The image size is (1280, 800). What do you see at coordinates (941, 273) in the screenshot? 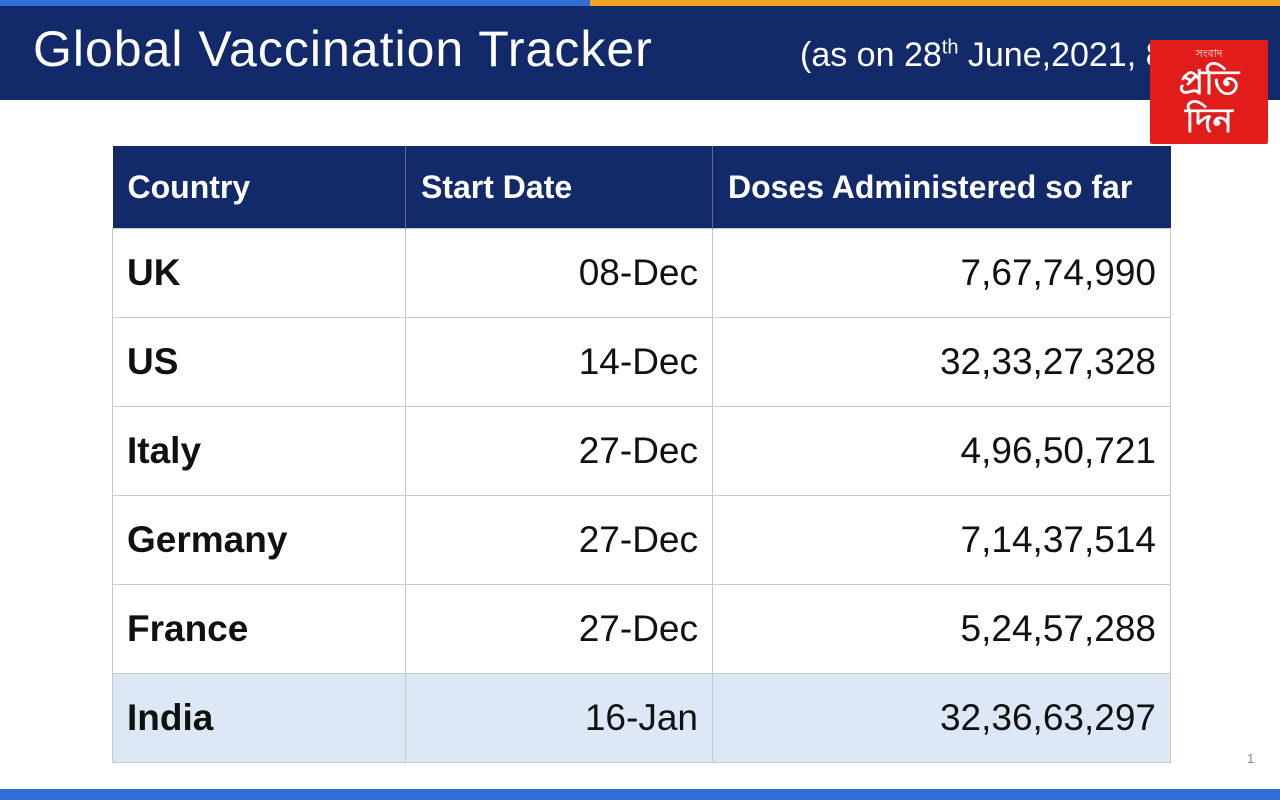
I see `doses-cell: 7,67,74,990` at bounding box center [941, 273].